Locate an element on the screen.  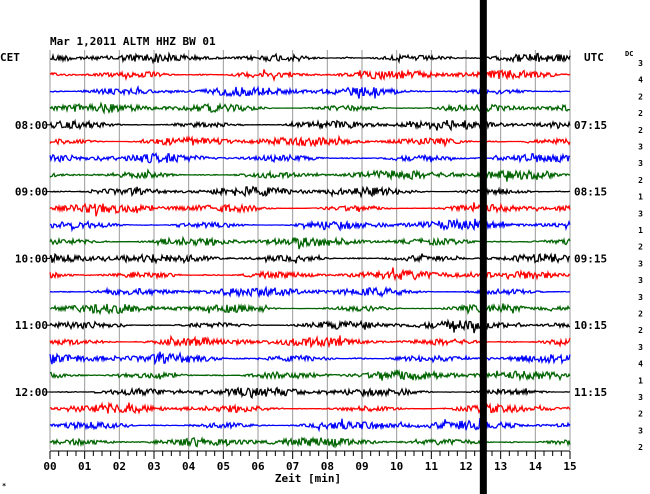
y-tick-label-utc: 09:15 is located at coordinates (590, 258).